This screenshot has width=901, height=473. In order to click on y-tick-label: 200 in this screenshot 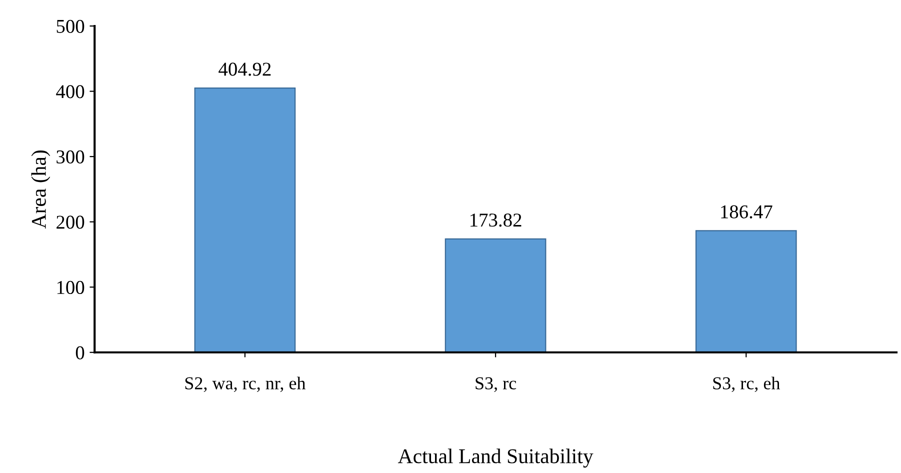, I will do `click(70, 222)`.